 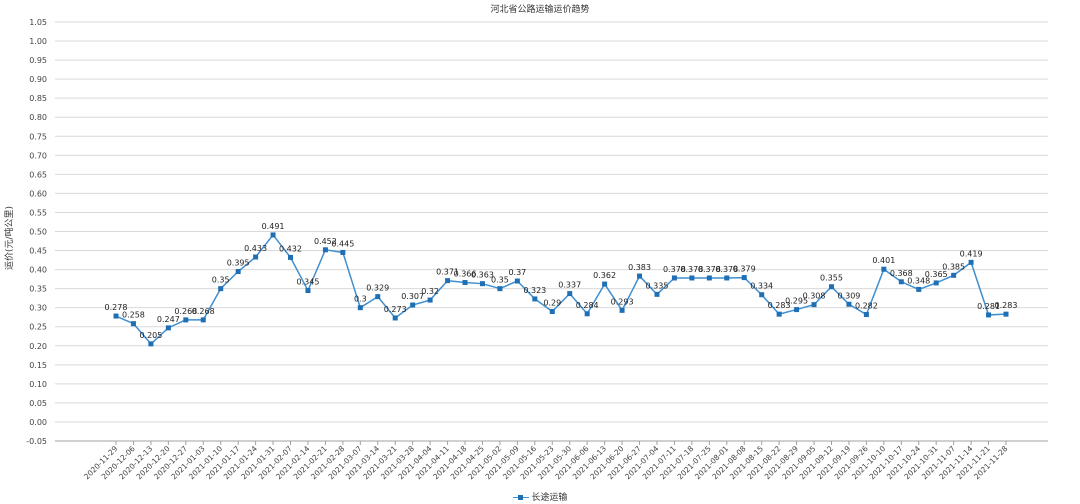 I want to click on chart-title: 河北省公路运输运价趋势, so click(x=540, y=10).